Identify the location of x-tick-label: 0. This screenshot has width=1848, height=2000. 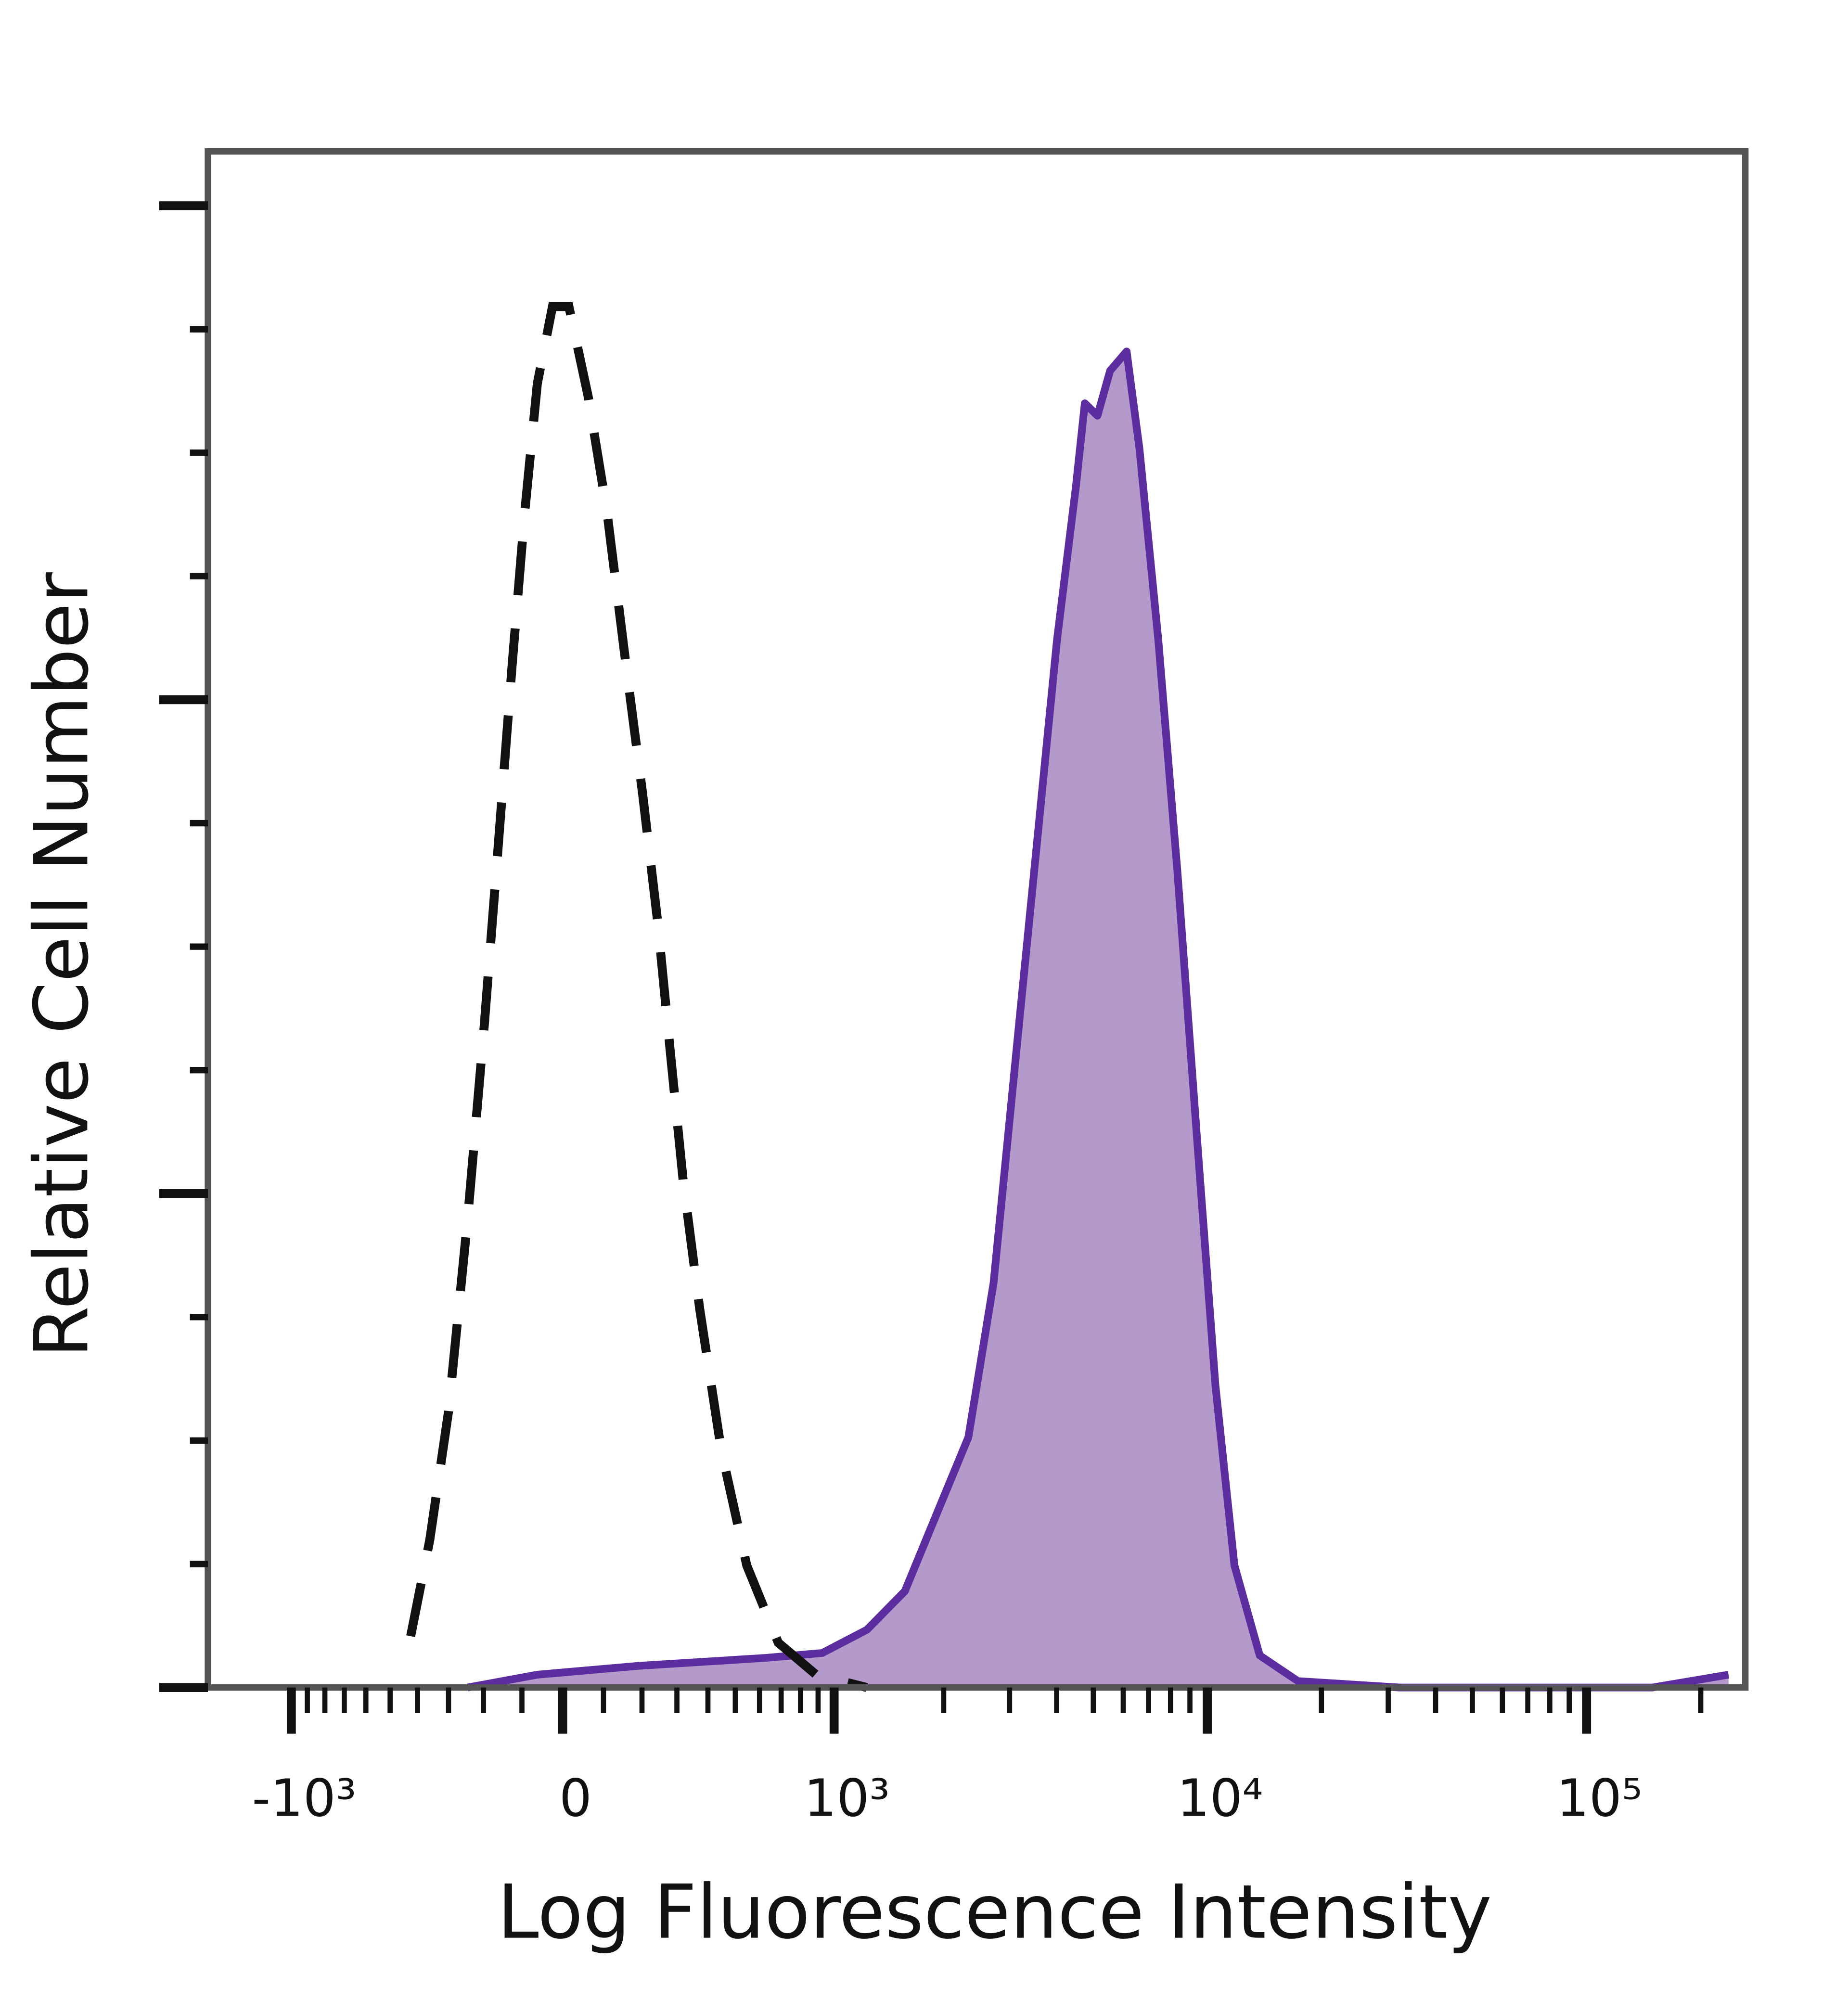
(575, 1798).